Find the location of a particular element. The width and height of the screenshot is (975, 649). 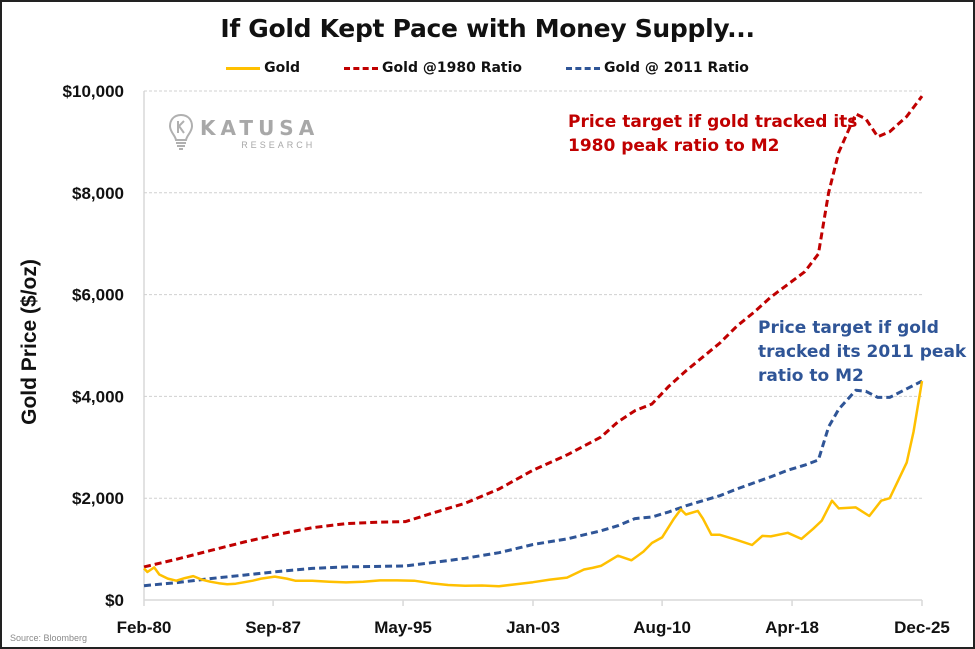

legend-swatch-2011-ratio is located at coordinates (583, 68).